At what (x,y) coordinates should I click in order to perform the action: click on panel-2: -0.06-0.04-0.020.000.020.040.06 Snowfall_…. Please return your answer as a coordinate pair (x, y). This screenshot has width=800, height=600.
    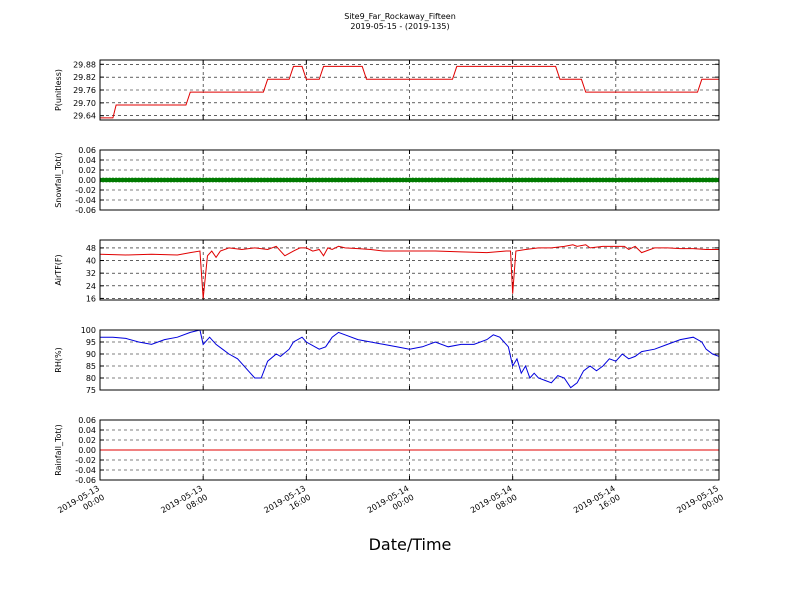
    Looking at the image, I should click on (387, 180).